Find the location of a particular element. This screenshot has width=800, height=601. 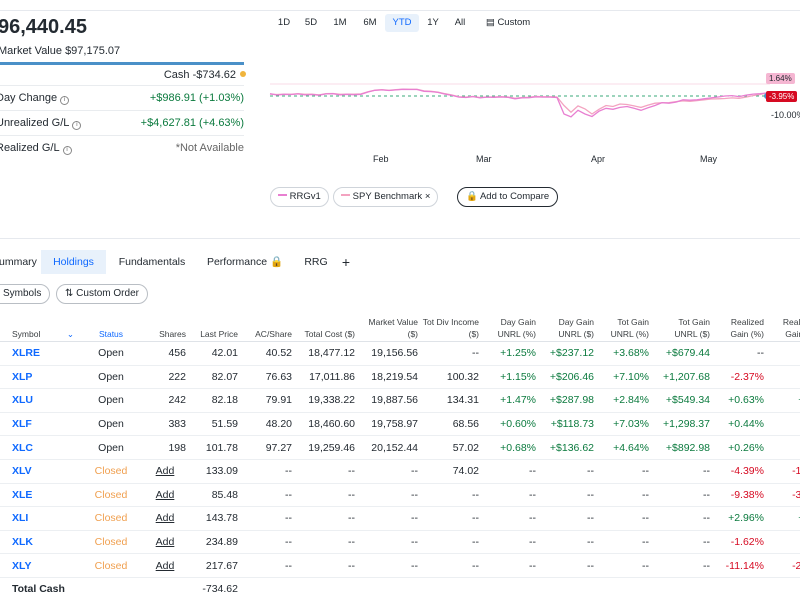

cell-last-price: 133.09 is located at coordinates (216, 471).